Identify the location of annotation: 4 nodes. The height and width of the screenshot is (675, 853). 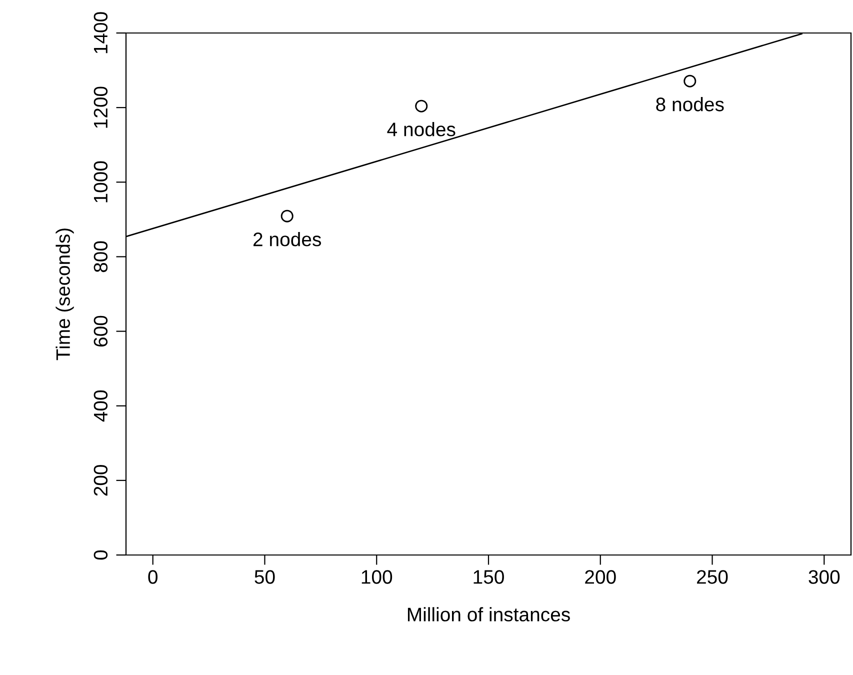
(421, 129).